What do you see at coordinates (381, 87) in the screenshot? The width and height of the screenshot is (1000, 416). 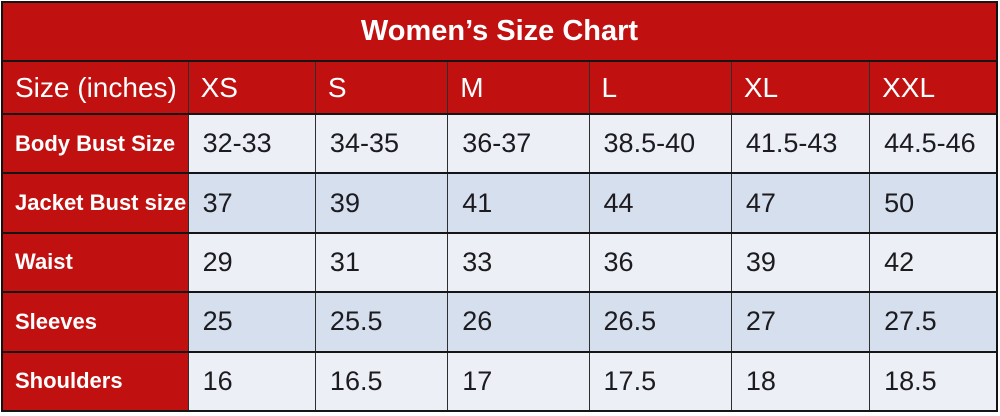 I see `column-header-s: S` at bounding box center [381, 87].